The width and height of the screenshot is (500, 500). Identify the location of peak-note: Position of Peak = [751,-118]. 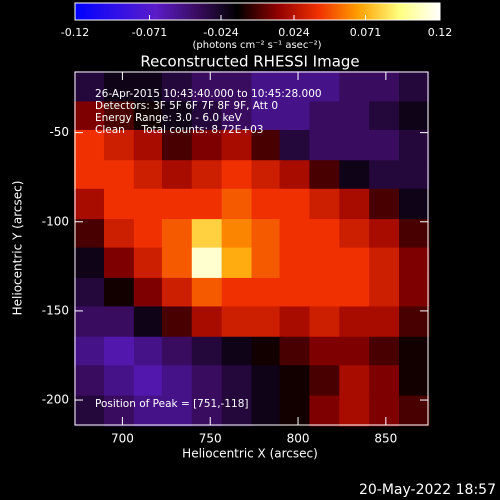
(172, 404).